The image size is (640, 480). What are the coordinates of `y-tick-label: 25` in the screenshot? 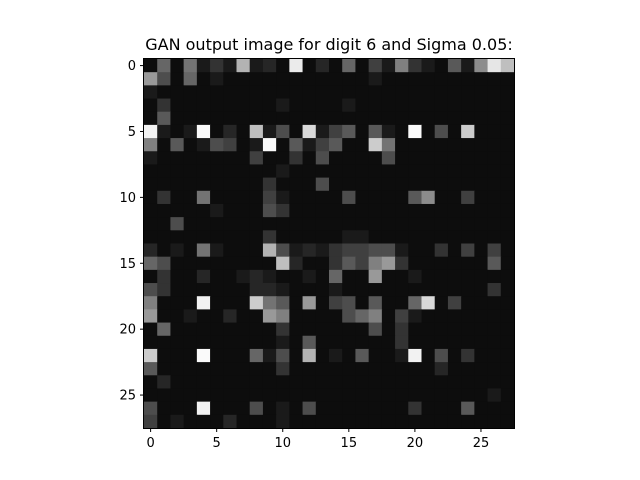 It's located at (127, 396).